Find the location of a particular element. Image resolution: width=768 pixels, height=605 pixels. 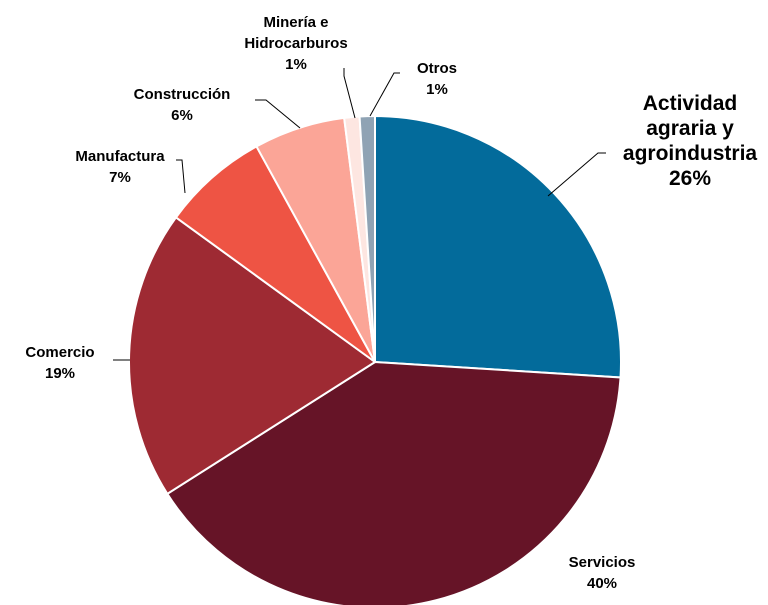

slice-percent: 40% is located at coordinates (602, 583).